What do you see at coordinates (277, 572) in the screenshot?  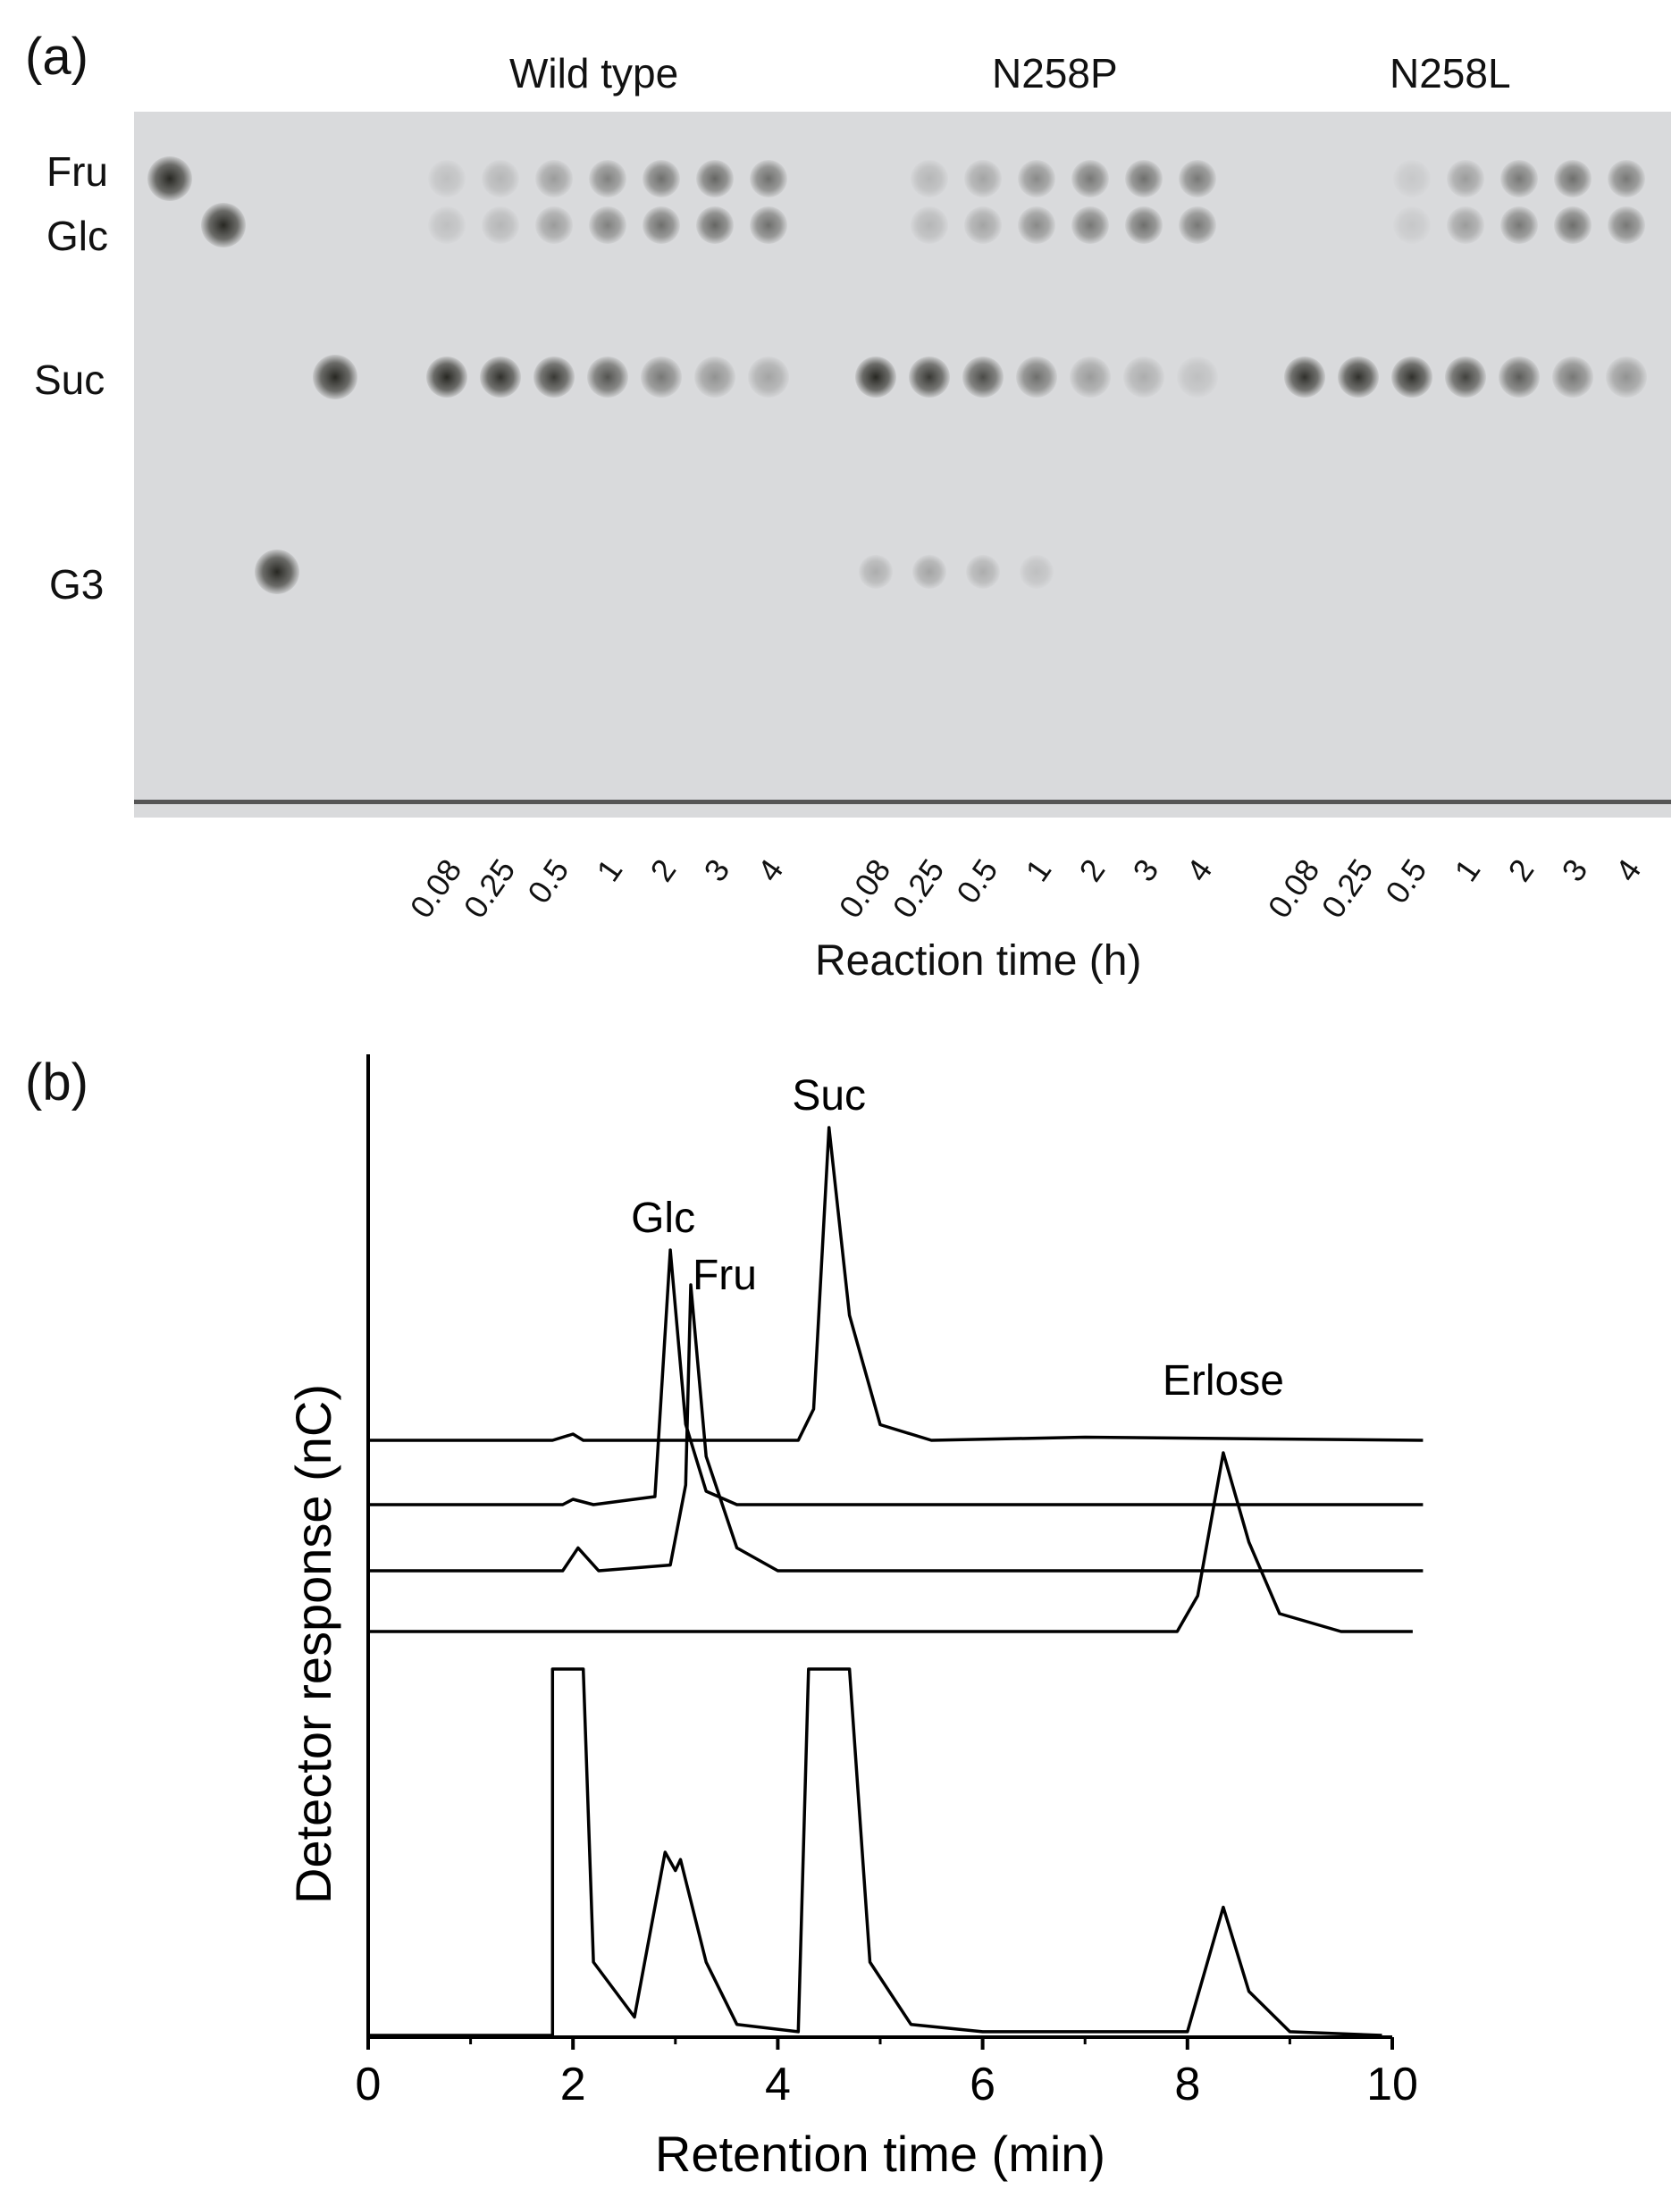 I see `standard-spot-g3` at bounding box center [277, 572].